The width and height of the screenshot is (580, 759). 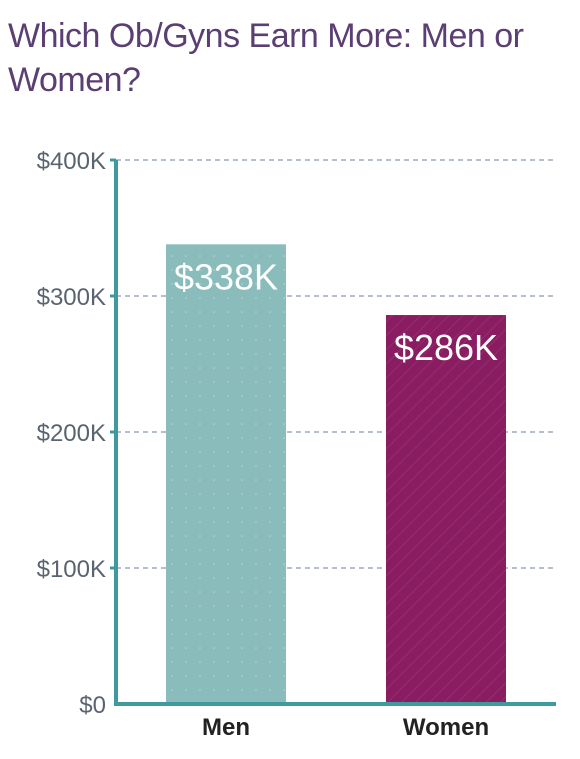 I want to click on chart-title: Which Ob/Gyns Earn More: Men or Women?, so click(x=266, y=58).